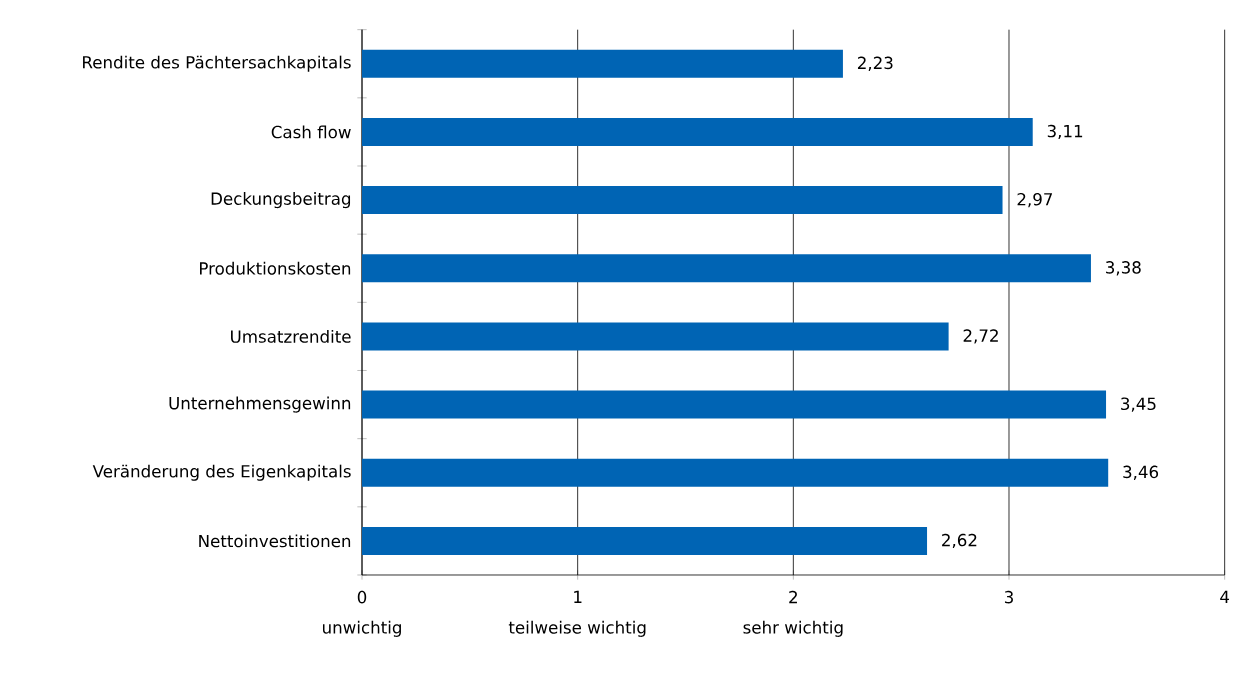  What do you see at coordinates (275, 268) in the screenshot?
I see `y-tick-label: Produktionskosten` at bounding box center [275, 268].